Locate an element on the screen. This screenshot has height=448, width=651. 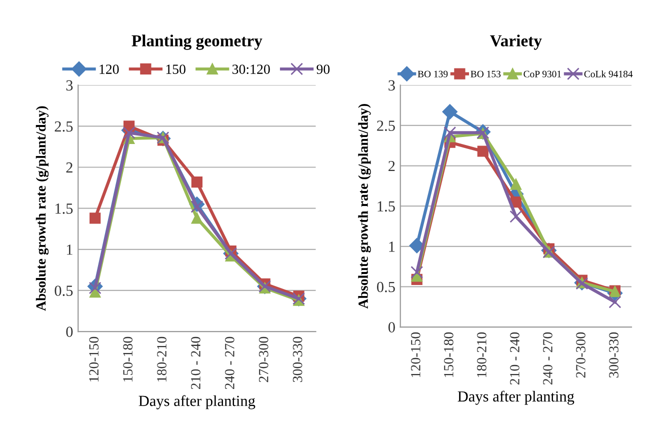
chart-title: Planting geometry is located at coordinates (197, 42).